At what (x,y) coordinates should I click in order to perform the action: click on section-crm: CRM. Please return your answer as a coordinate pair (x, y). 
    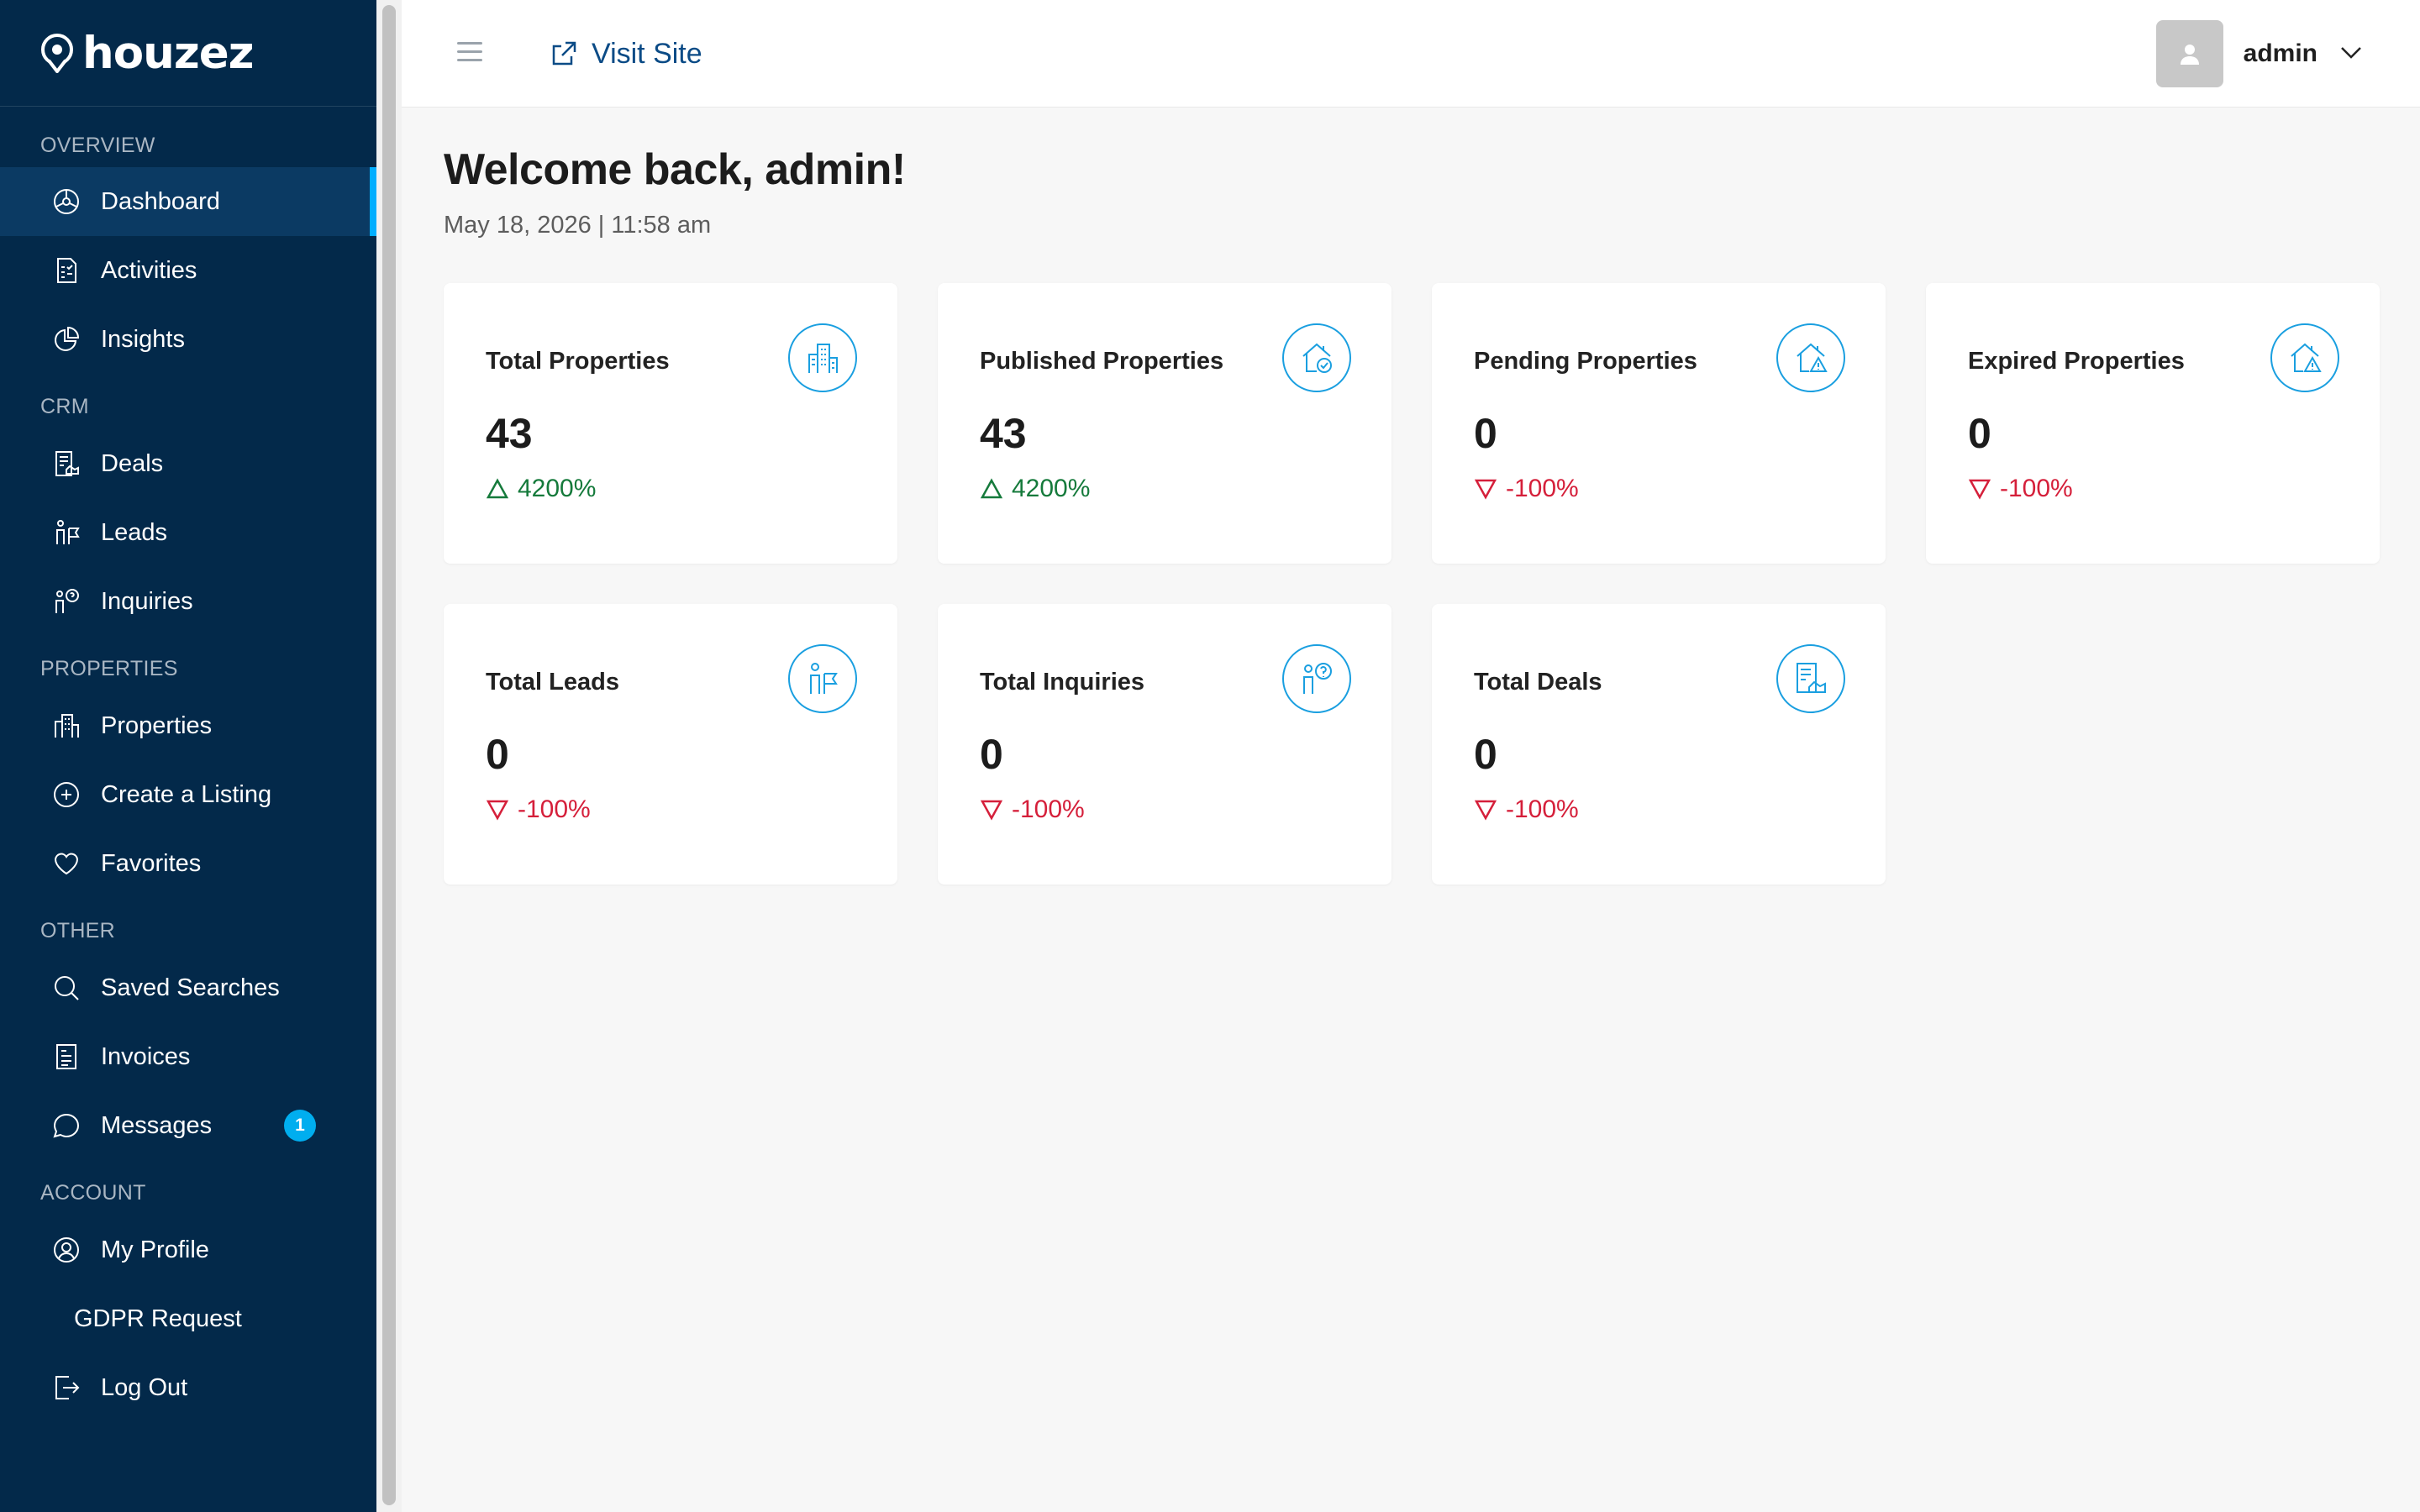
    Looking at the image, I should click on (64, 406).